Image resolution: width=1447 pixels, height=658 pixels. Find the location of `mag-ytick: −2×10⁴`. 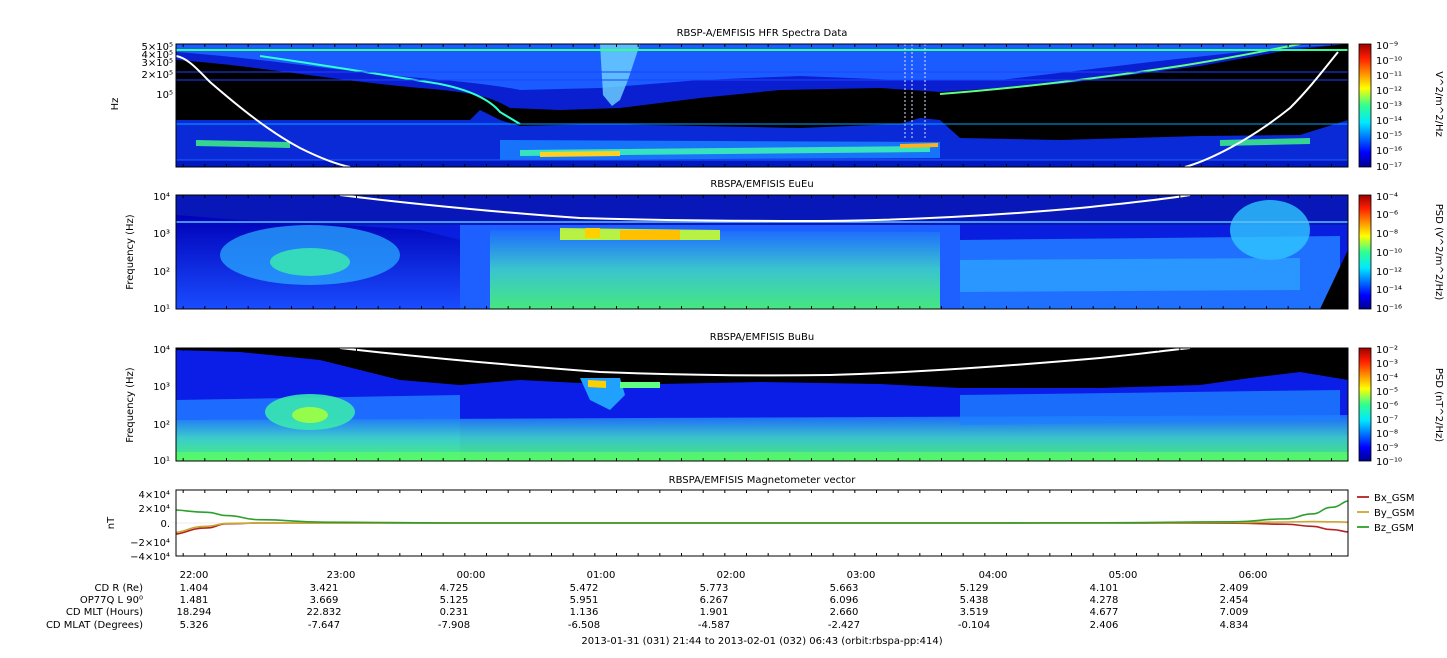

mag-ytick: −2×10⁴ is located at coordinates (150, 543).